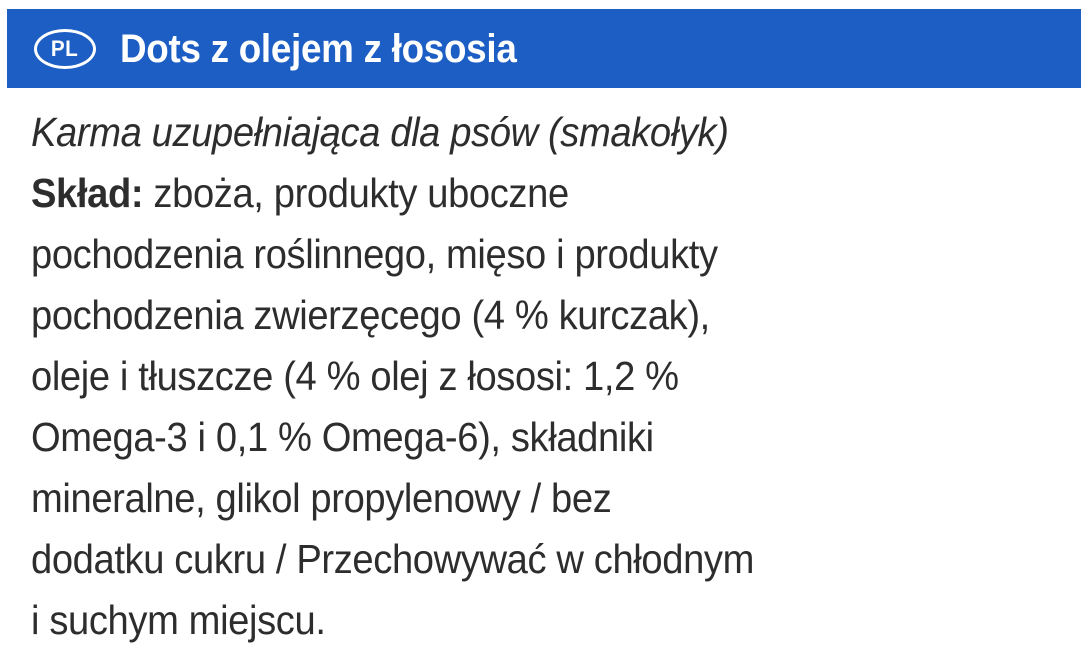 Image resolution: width=1092 pixels, height=658 pixels. I want to click on ingredients-first-line: Skład: zboża, produkty uboczne, so click(510, 193).